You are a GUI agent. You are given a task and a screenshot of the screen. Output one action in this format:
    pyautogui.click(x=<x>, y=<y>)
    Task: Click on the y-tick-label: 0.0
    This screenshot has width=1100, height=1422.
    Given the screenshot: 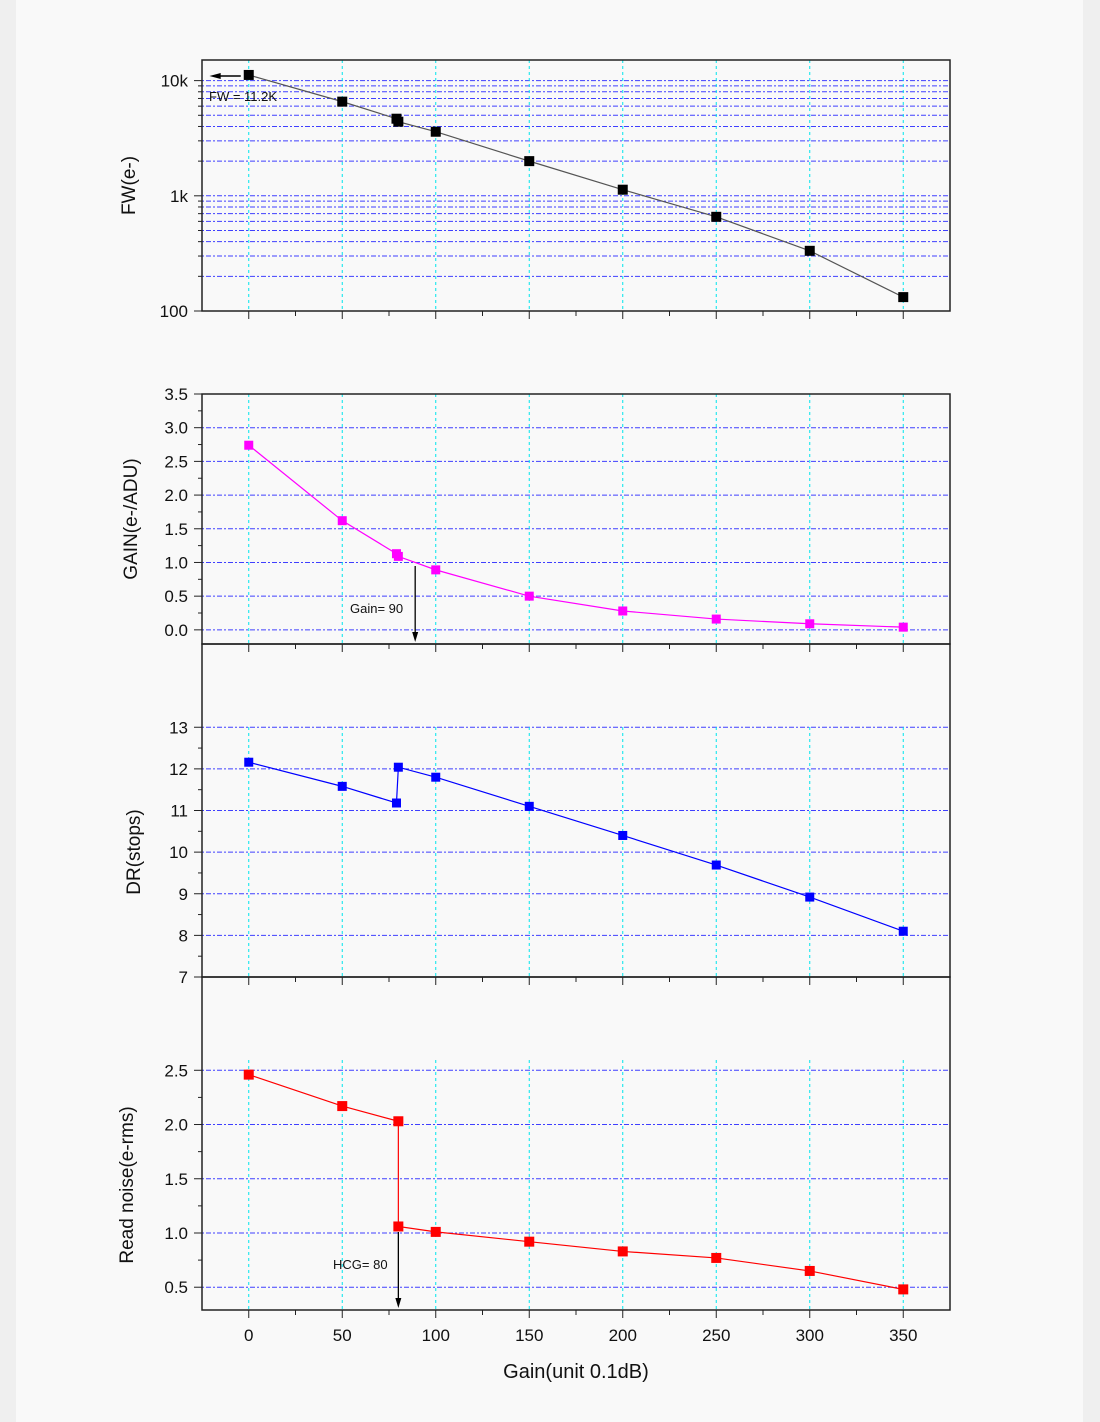 What is the action you would take?
    pyautogui.click(x=176, y=630)
    